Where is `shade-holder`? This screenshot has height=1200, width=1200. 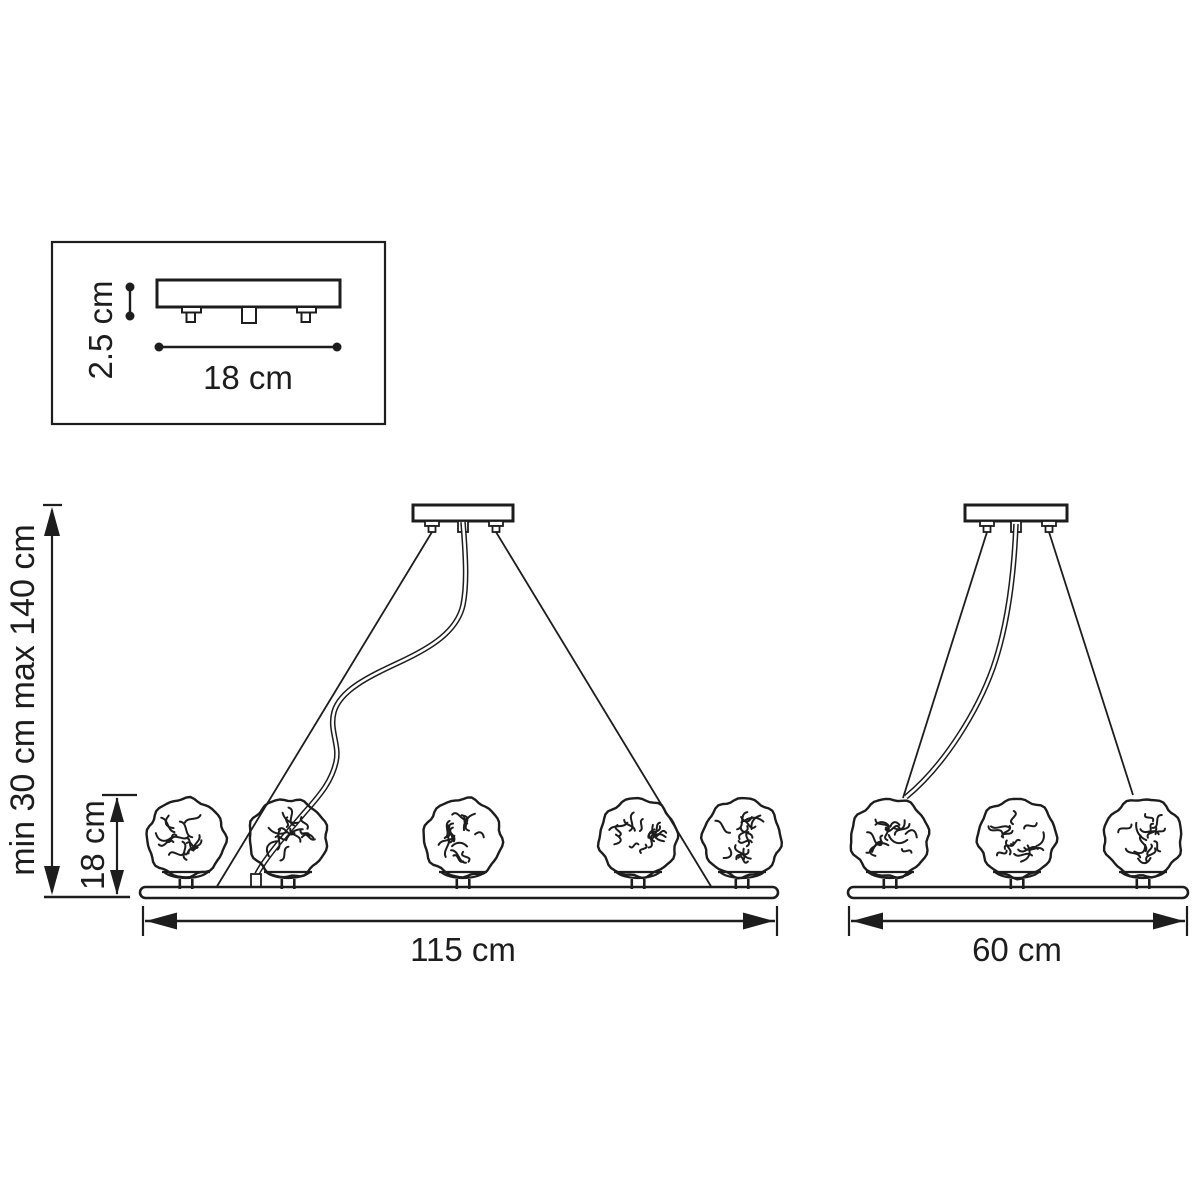 shade-holder is located at coordinates (890, 879).